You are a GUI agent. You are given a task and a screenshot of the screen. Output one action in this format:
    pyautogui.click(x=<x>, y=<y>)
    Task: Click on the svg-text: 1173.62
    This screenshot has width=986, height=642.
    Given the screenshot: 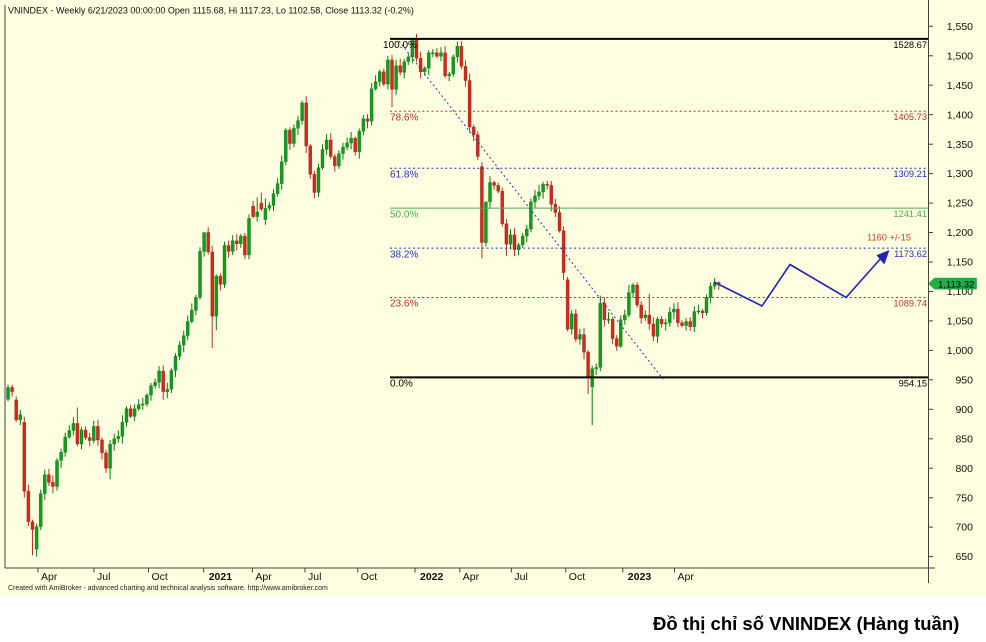 What is the action you would take?
    pyautogui.click(x=910, y=254)
    